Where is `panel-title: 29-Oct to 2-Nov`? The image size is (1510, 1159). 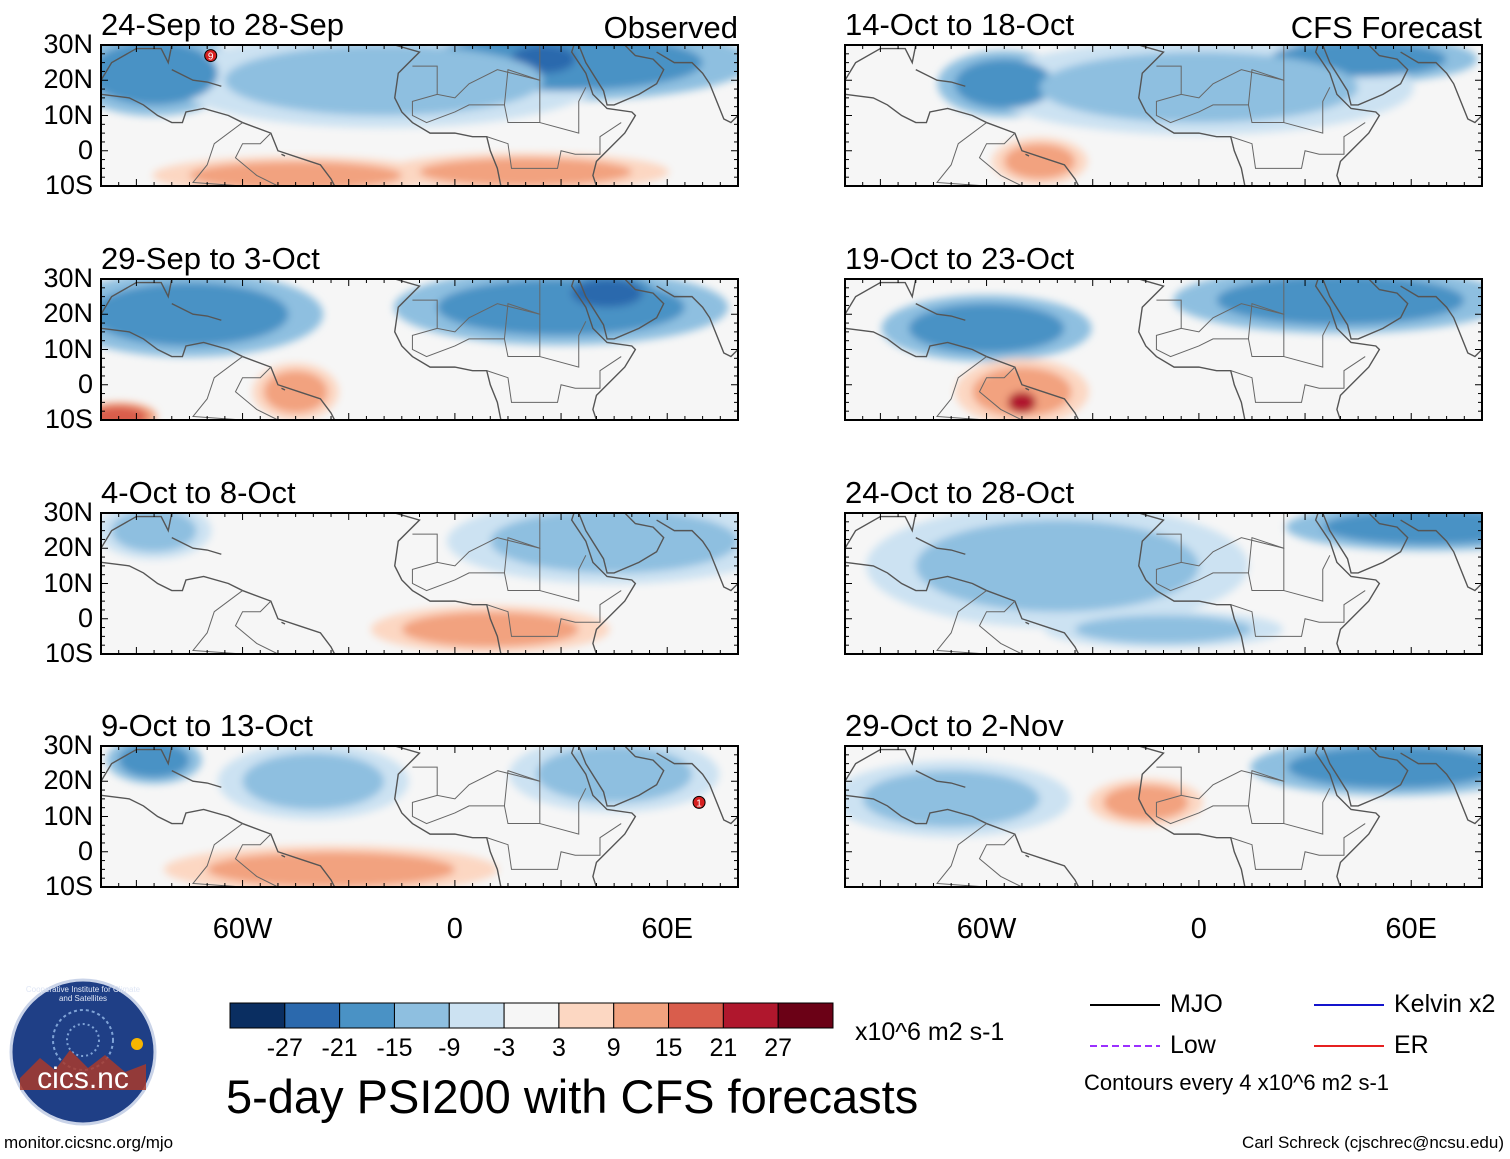
panel-title: 29-Oct to 2-Nov is located at coordinates (954, 725).